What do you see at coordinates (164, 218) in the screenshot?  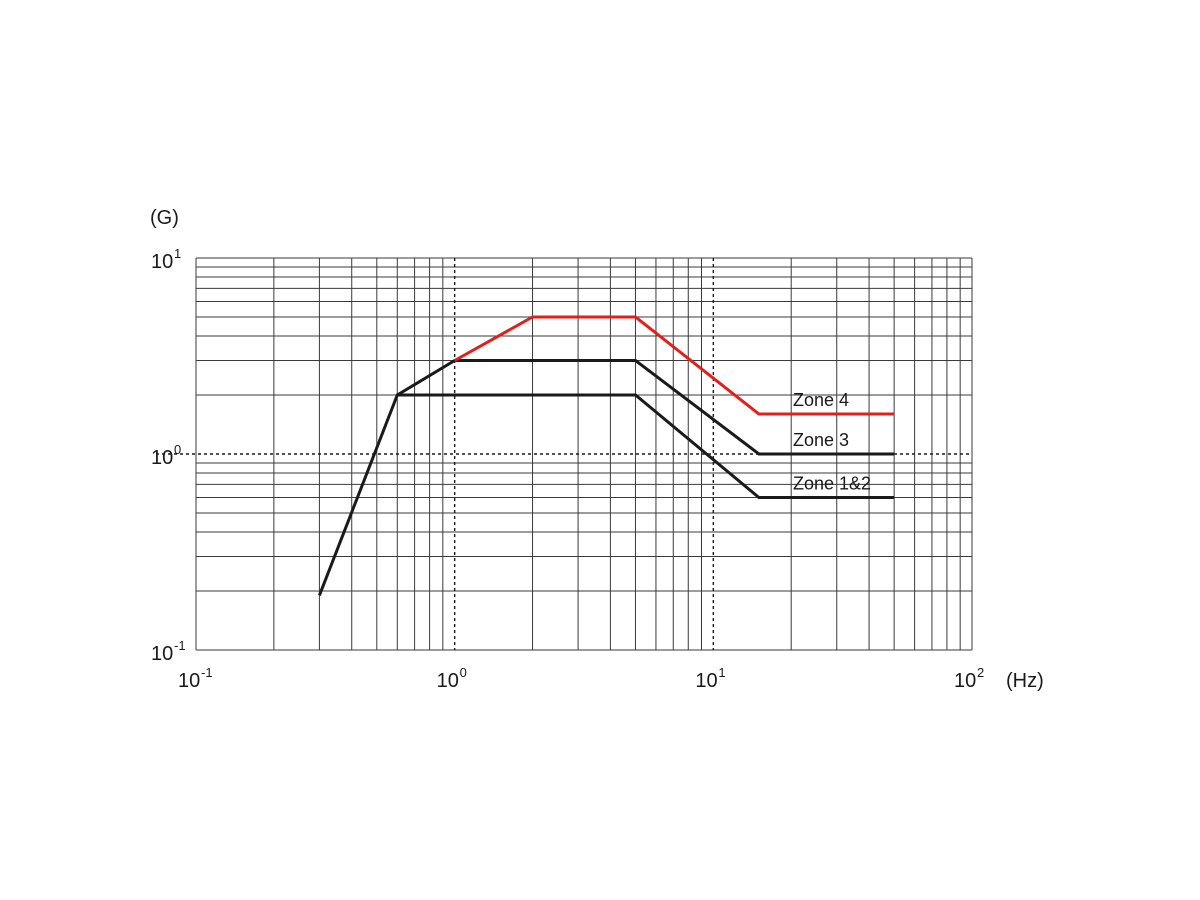 I see `y-axis-unit-label: (G)` at bounding box center [164, 218].